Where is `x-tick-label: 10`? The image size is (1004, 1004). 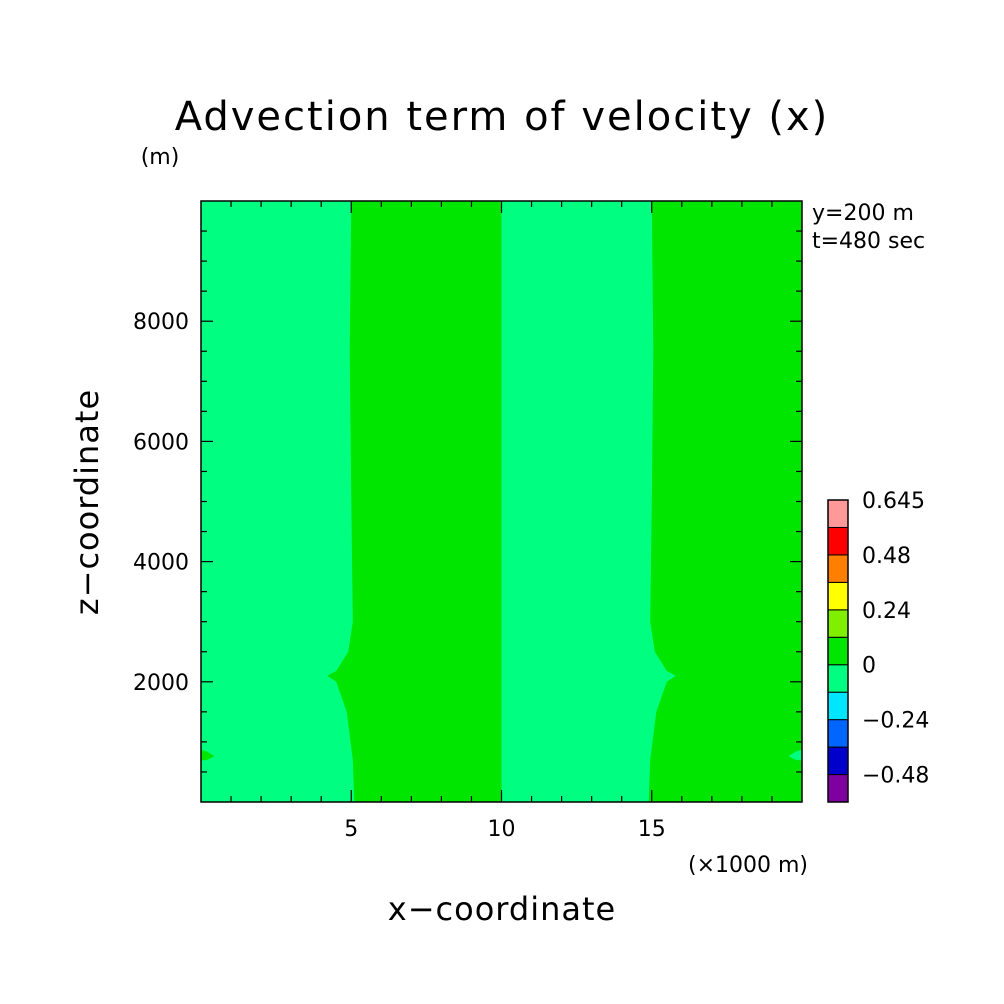
x-tick-label: 10 is located at coordinates (502, 829).